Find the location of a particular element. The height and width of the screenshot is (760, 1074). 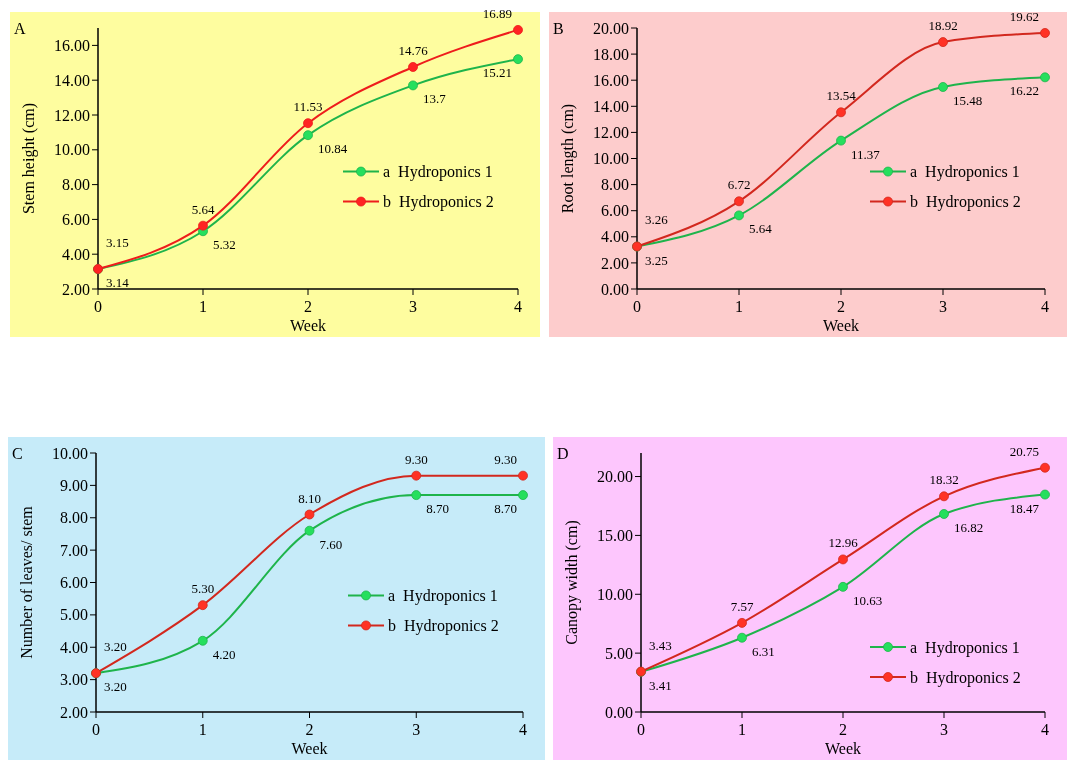

data-label: 14.76 is located at coordinates (413, 50).